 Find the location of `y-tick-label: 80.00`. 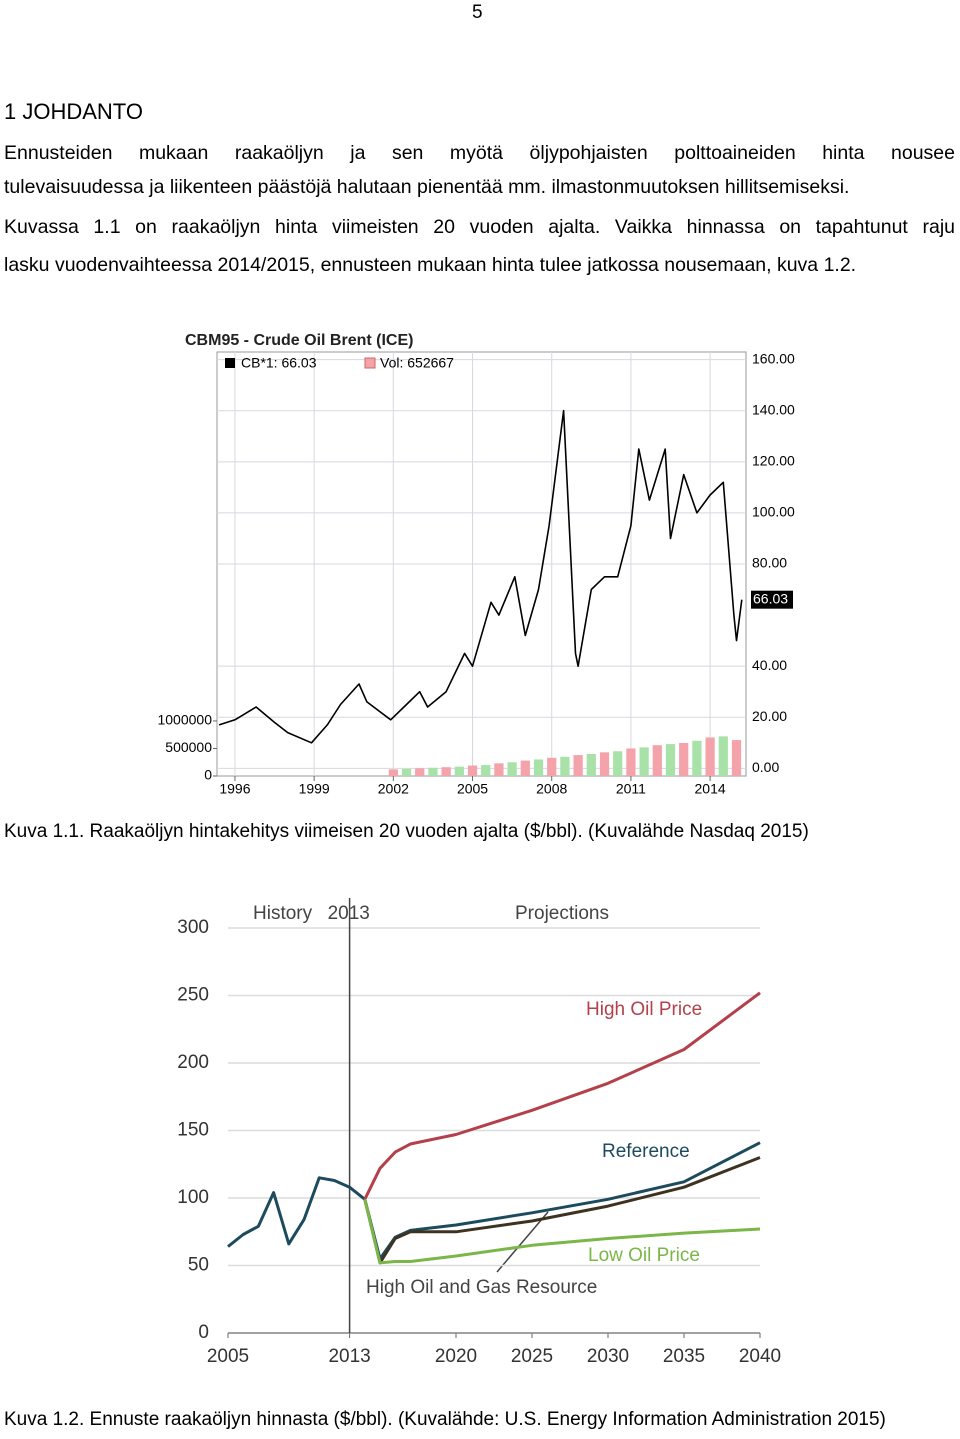

y-tick-label: 80.00 is located at coordinates (769, 563).